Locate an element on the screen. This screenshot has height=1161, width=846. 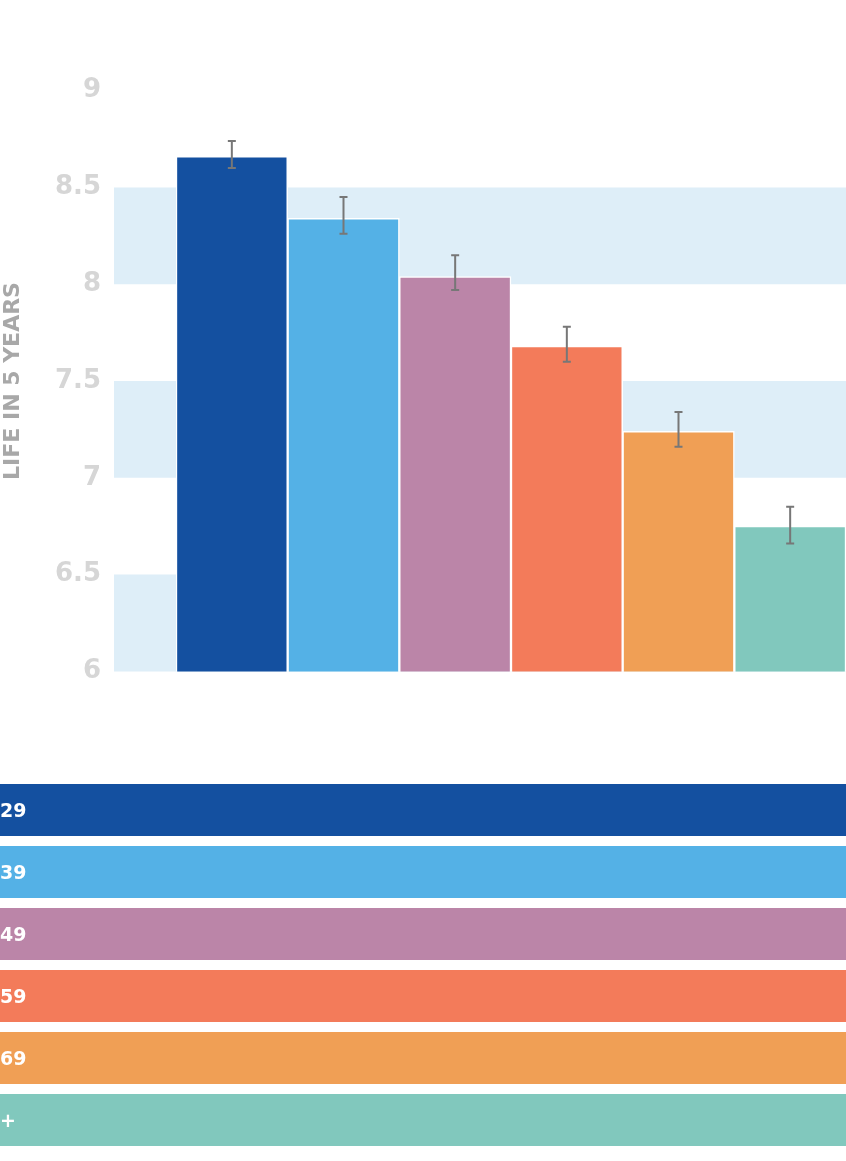
y-axis-title: LIFE IN 5 YEARS is located at coordinates (12, 381).